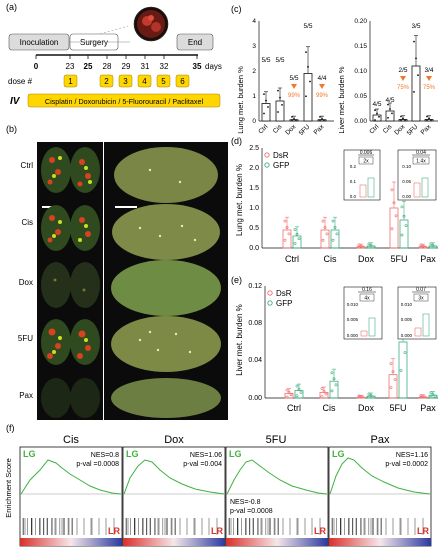  Describe the element at coordinates (353, 304) in the screenshot. I see `e-inset-dox-ytick-2: 0.010` at that location.